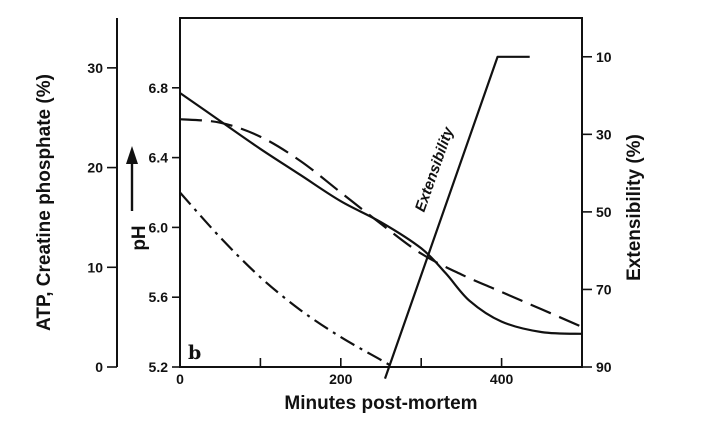 Image resolution: width=707 pixels, height=434 pixels. What do you see at coordinates (159, 297) in the screenshot?
I see `ph-tick-label: 5.6` at bounding box center [159, 297].